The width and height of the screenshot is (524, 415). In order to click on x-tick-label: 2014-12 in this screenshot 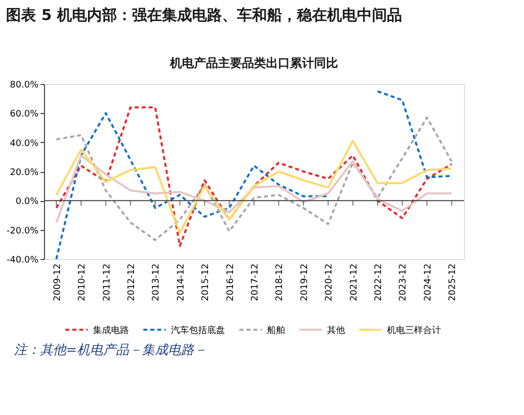, I will do `click(181, 283)`.